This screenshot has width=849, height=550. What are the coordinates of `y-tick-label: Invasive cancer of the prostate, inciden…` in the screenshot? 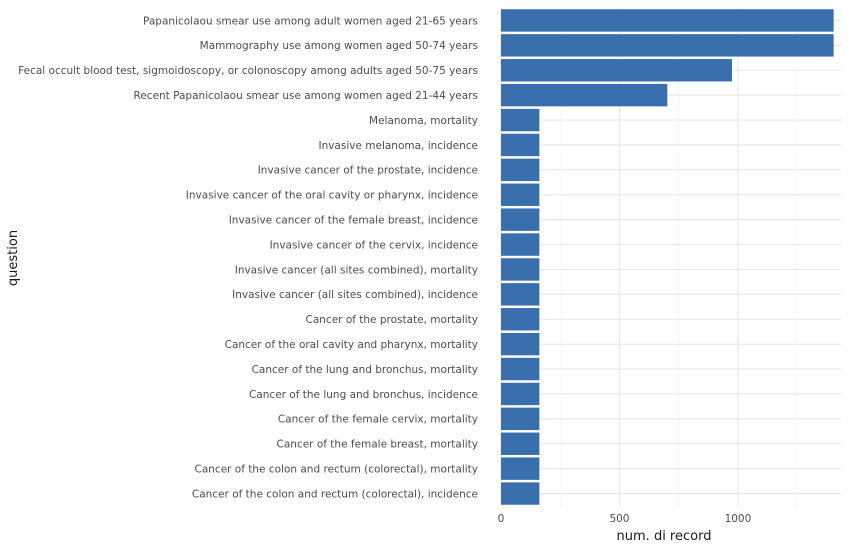 It's located at (368, 171).